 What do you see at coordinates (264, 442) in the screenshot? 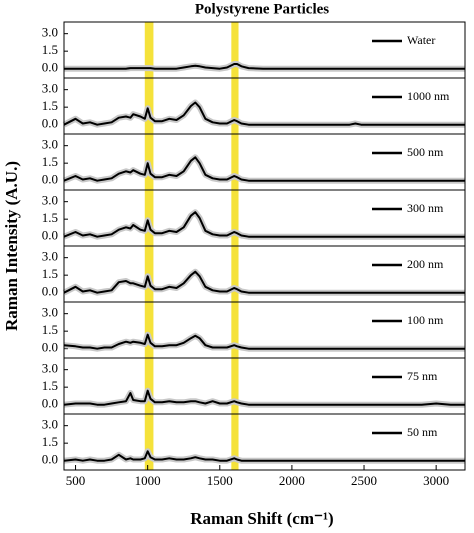
I see `panel-frame` at bounding box center [264, 442].